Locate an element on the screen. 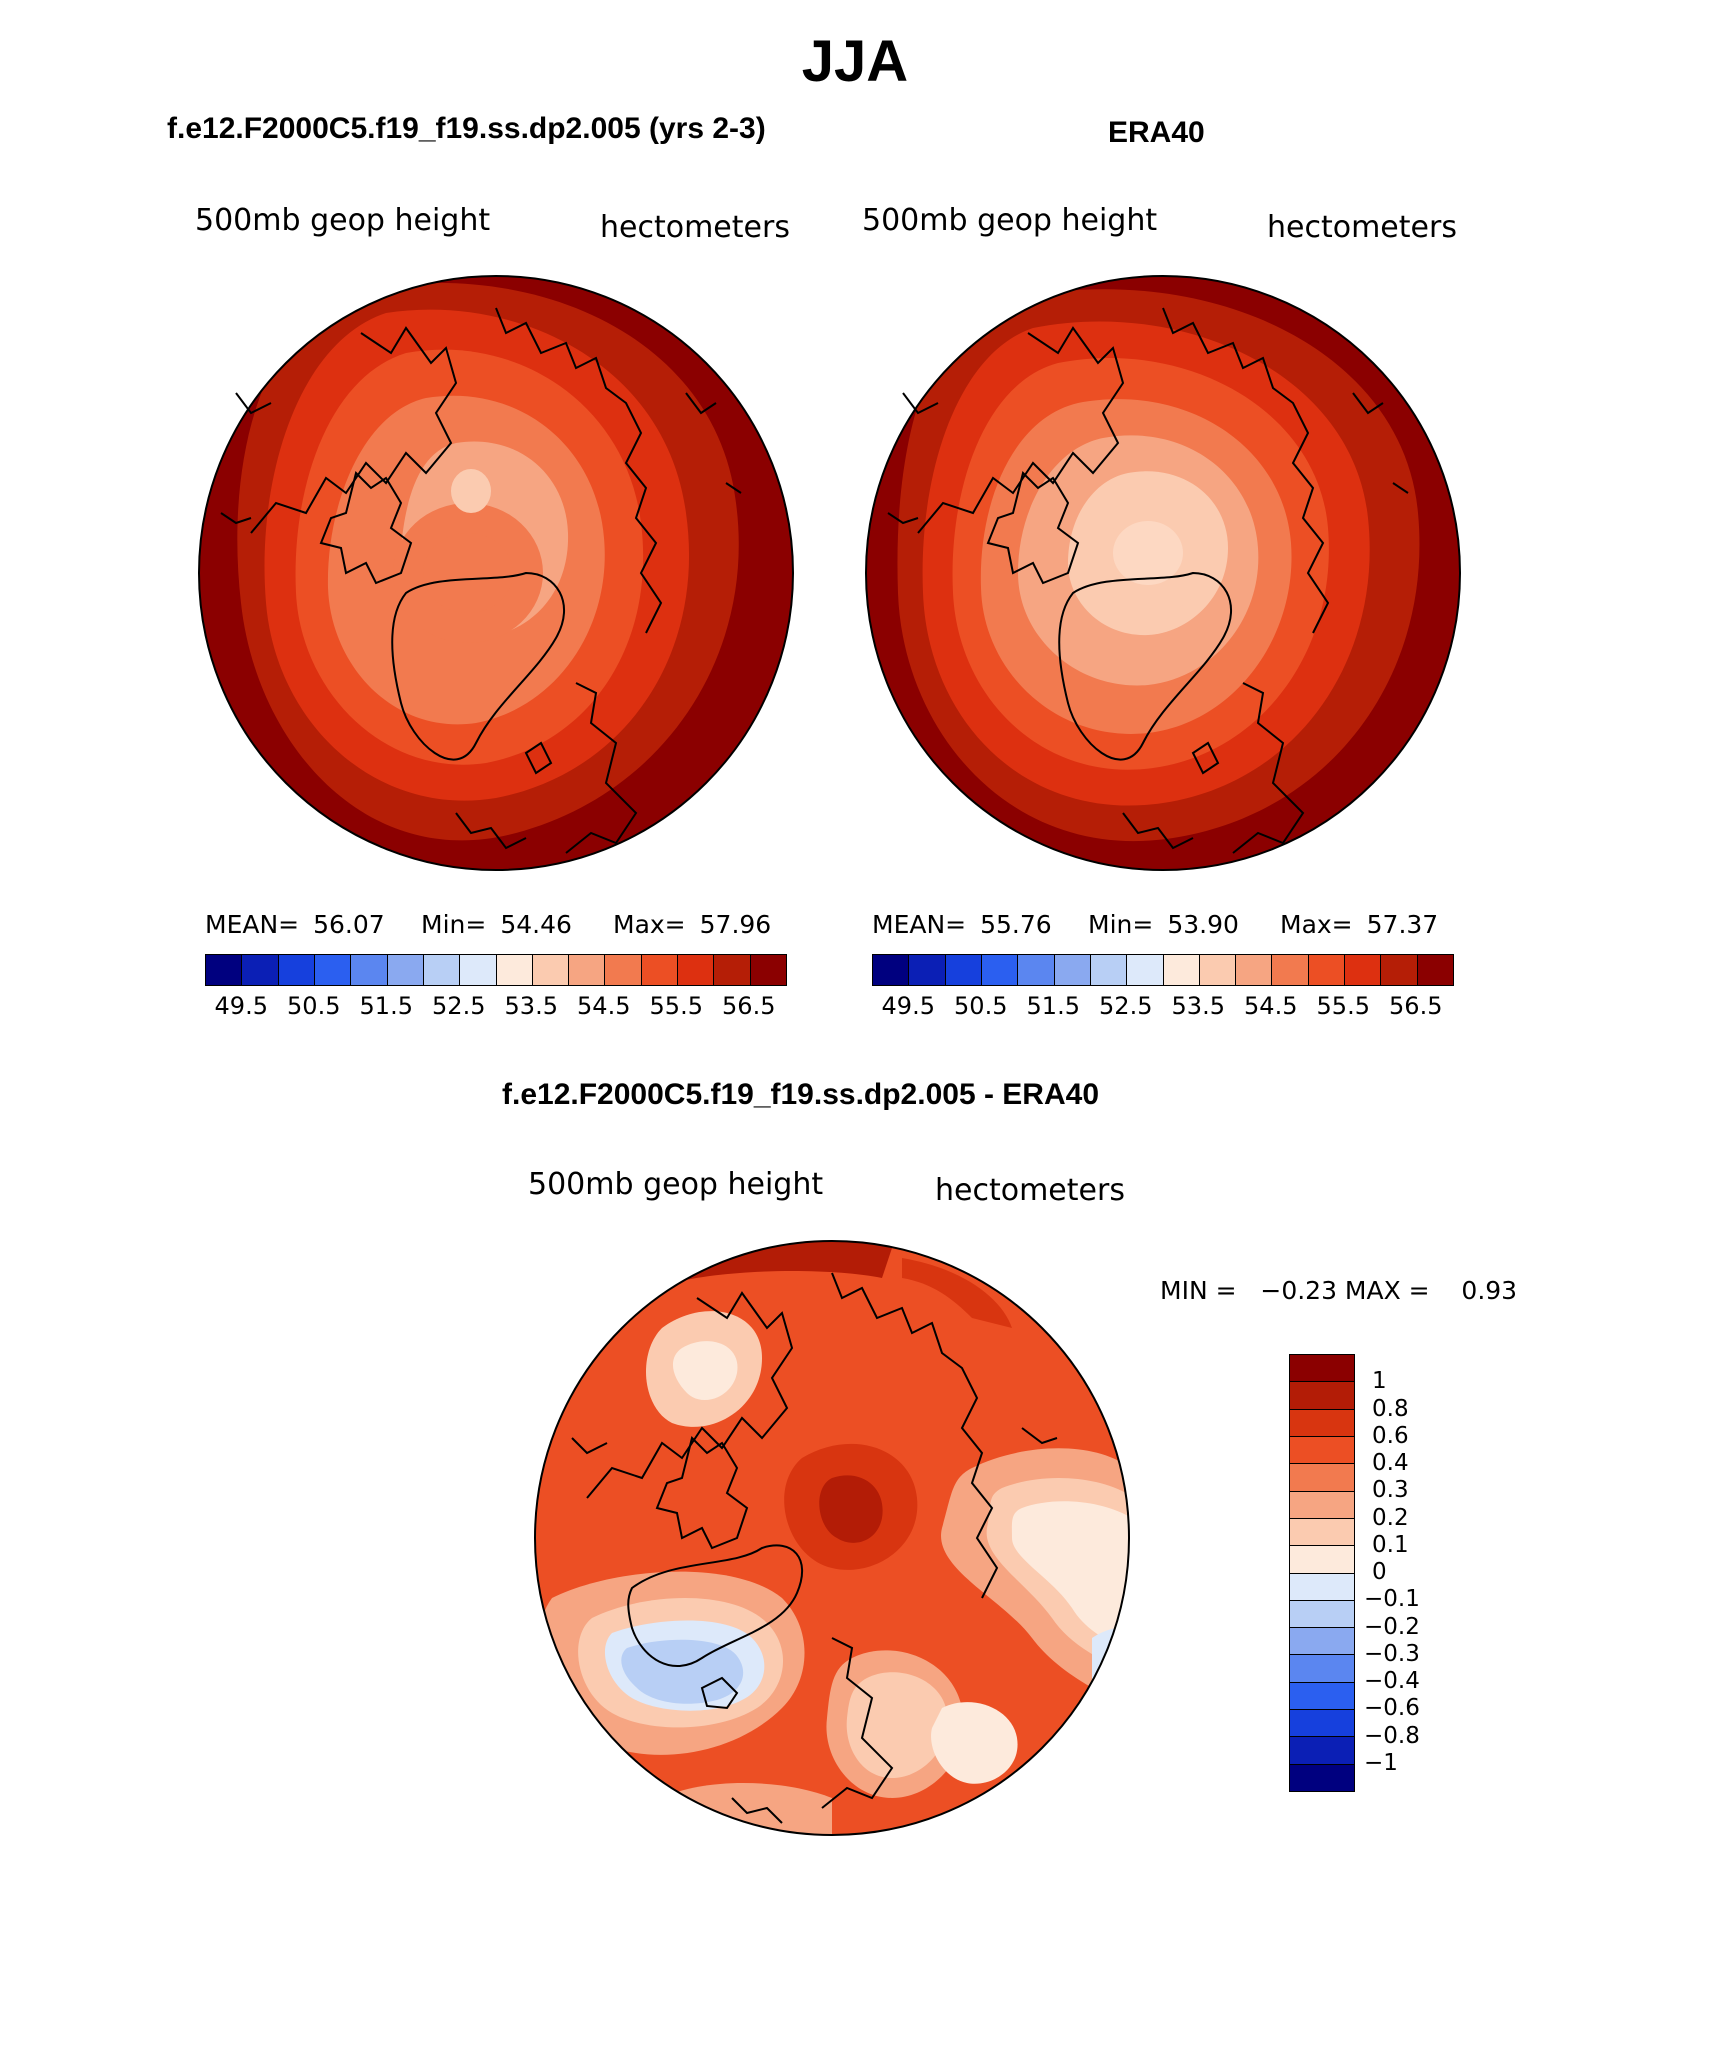 The image size is (1710, 2061). panel-2-colorbar is located at coordinates (1163, 970).